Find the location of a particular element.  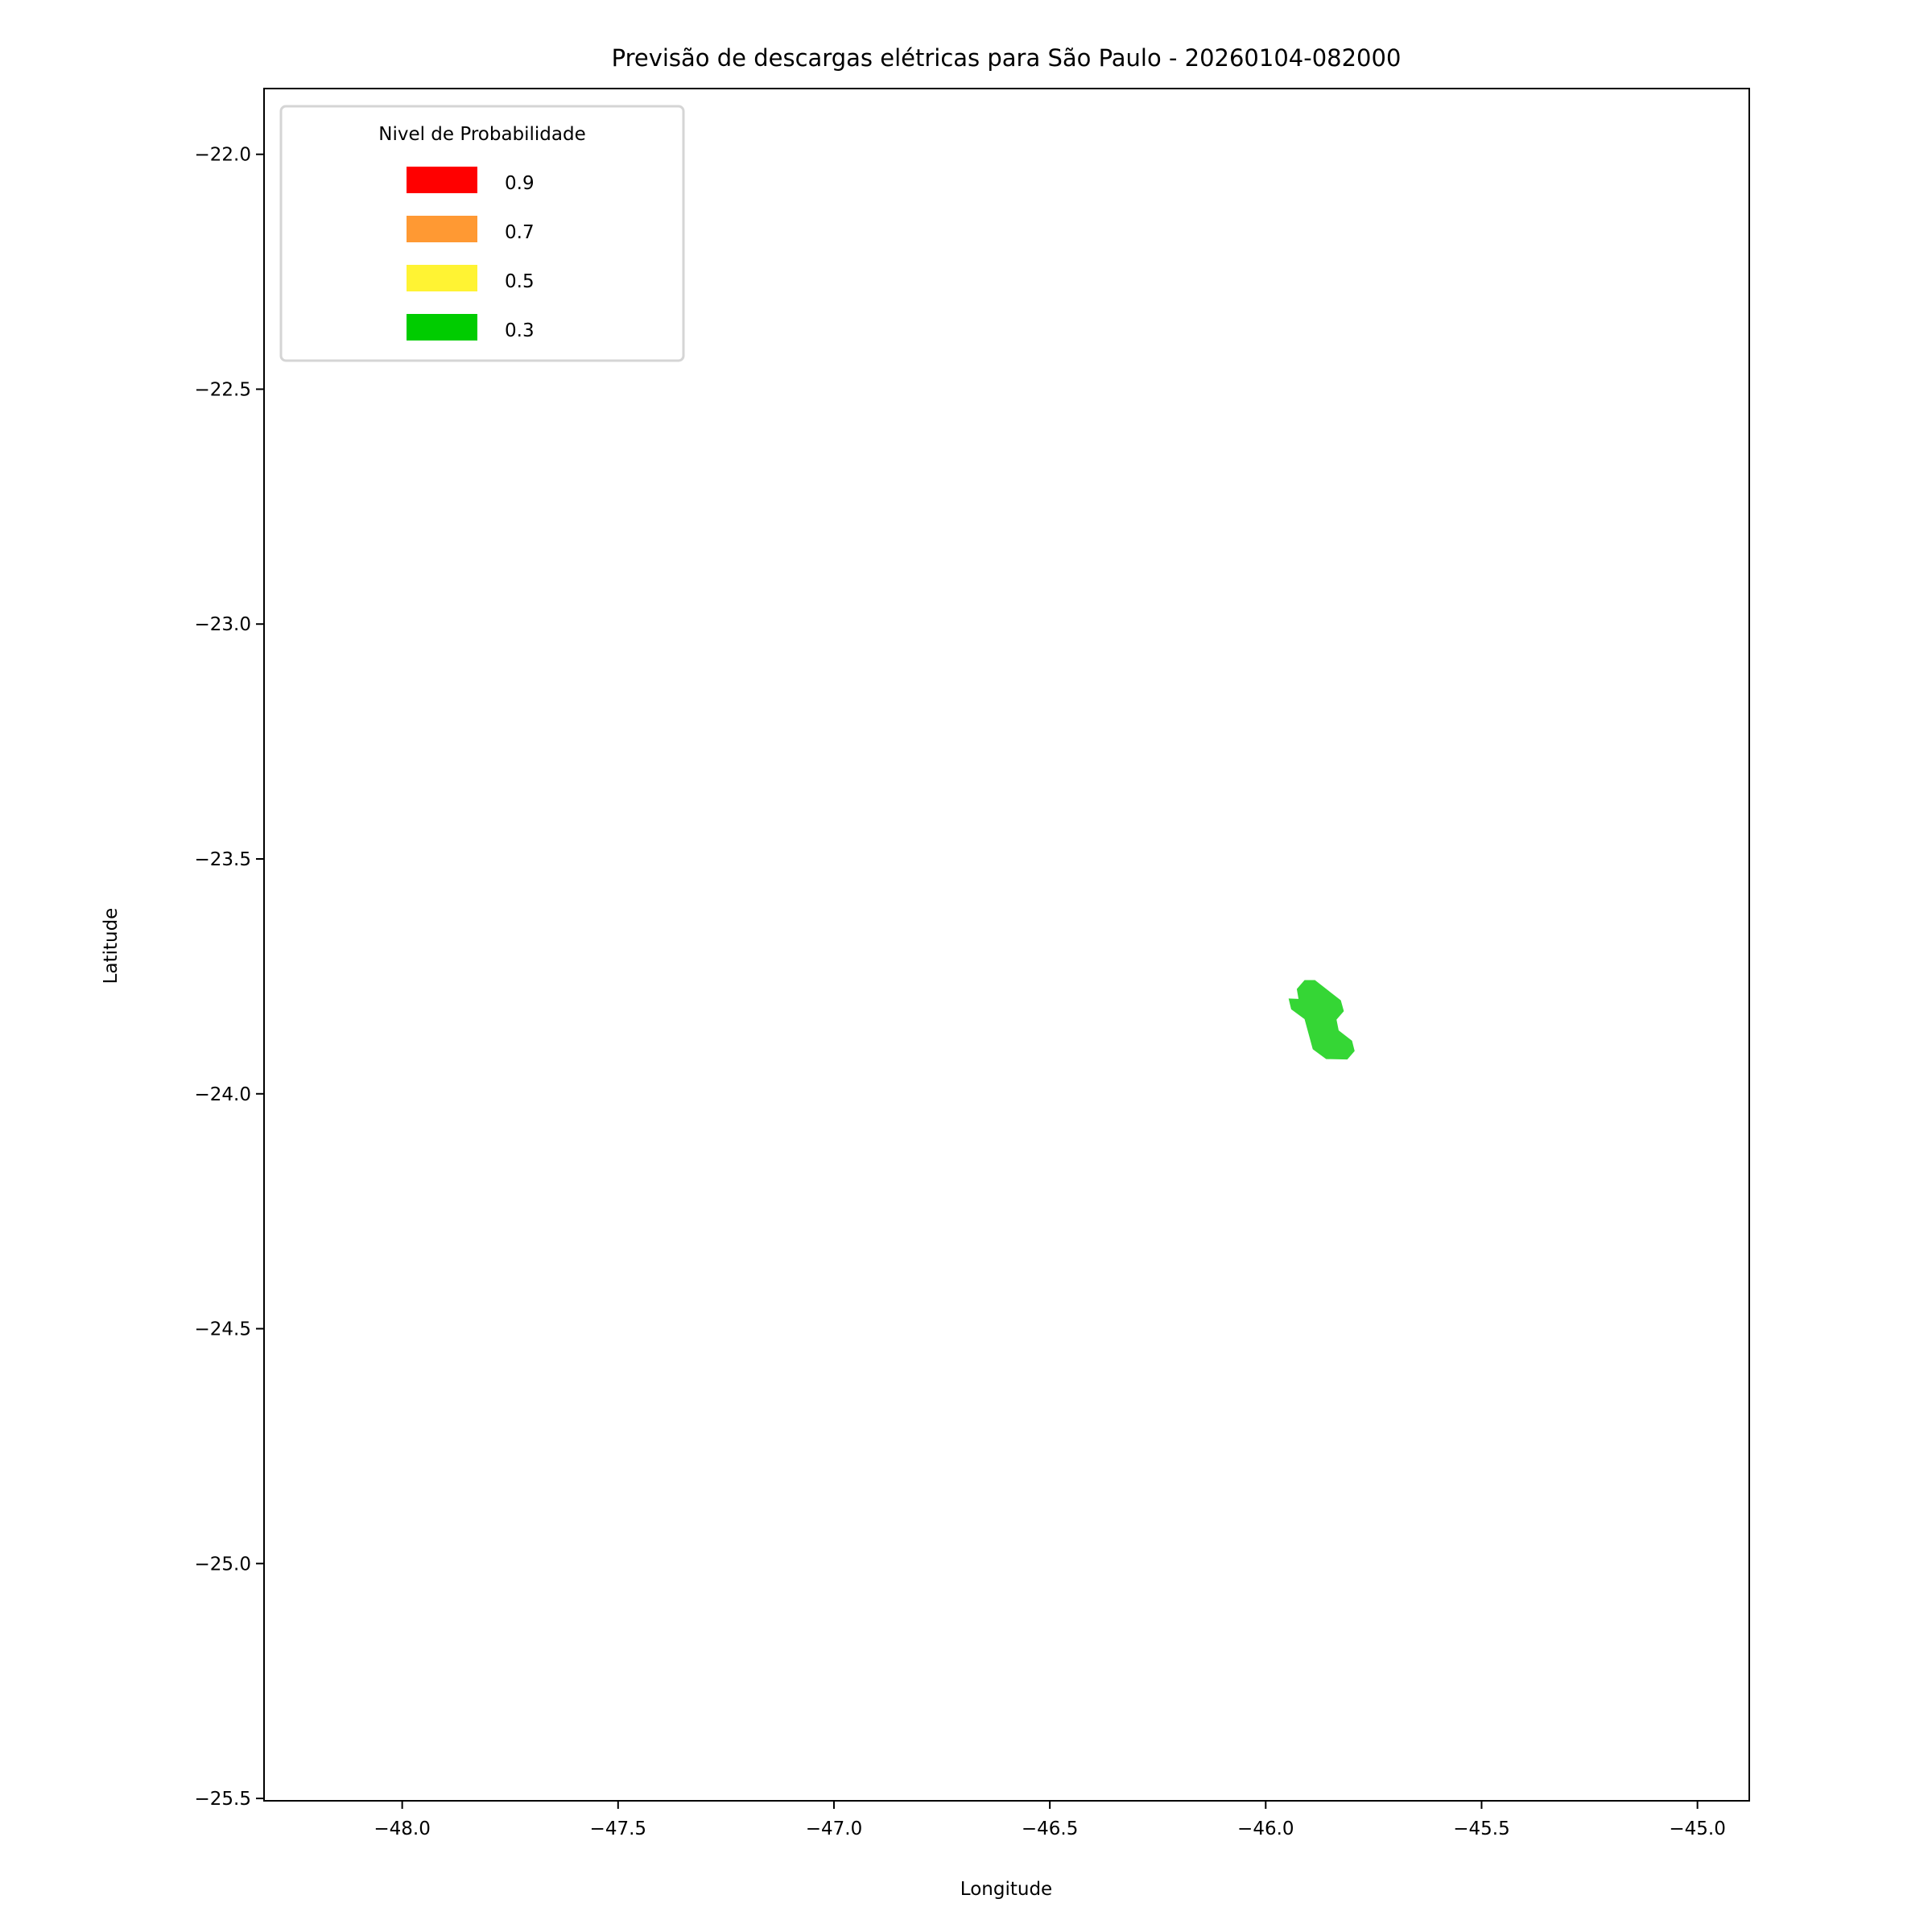

legend-frame is located at coordinates (482, 233).